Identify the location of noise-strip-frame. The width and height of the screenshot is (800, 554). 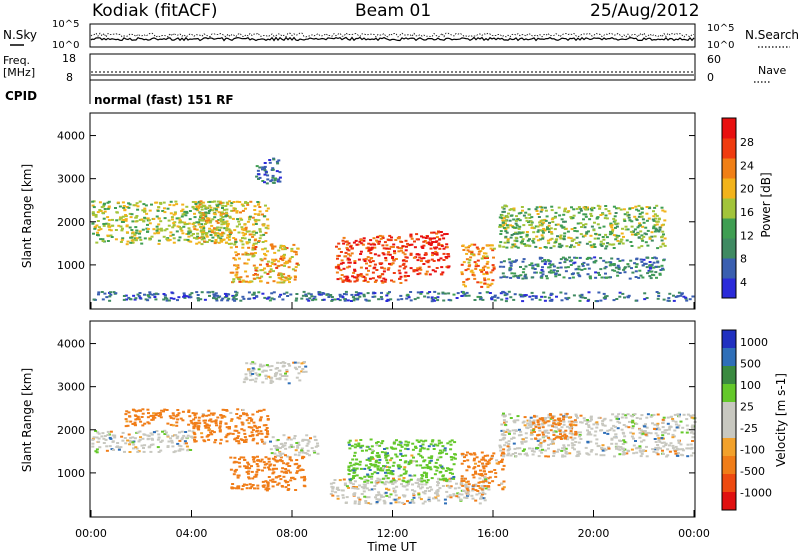
(392, 35).